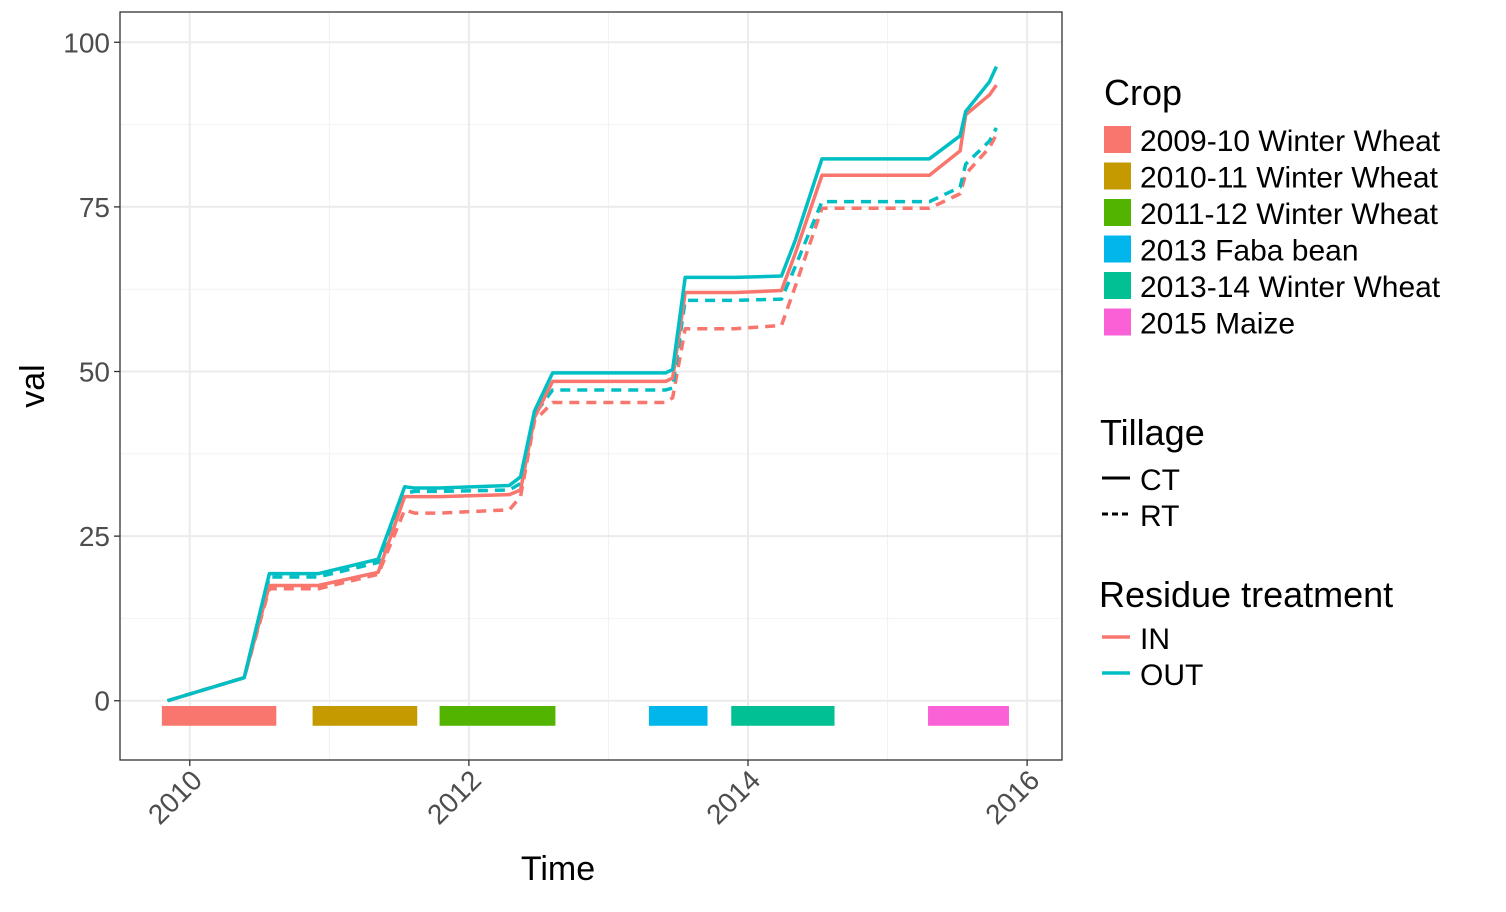 The width and height of the screenshot is (1506, 912). Describe the element at coordinates (94, 536) in the screenshot. I see `y-tick-label: 25` at that location.